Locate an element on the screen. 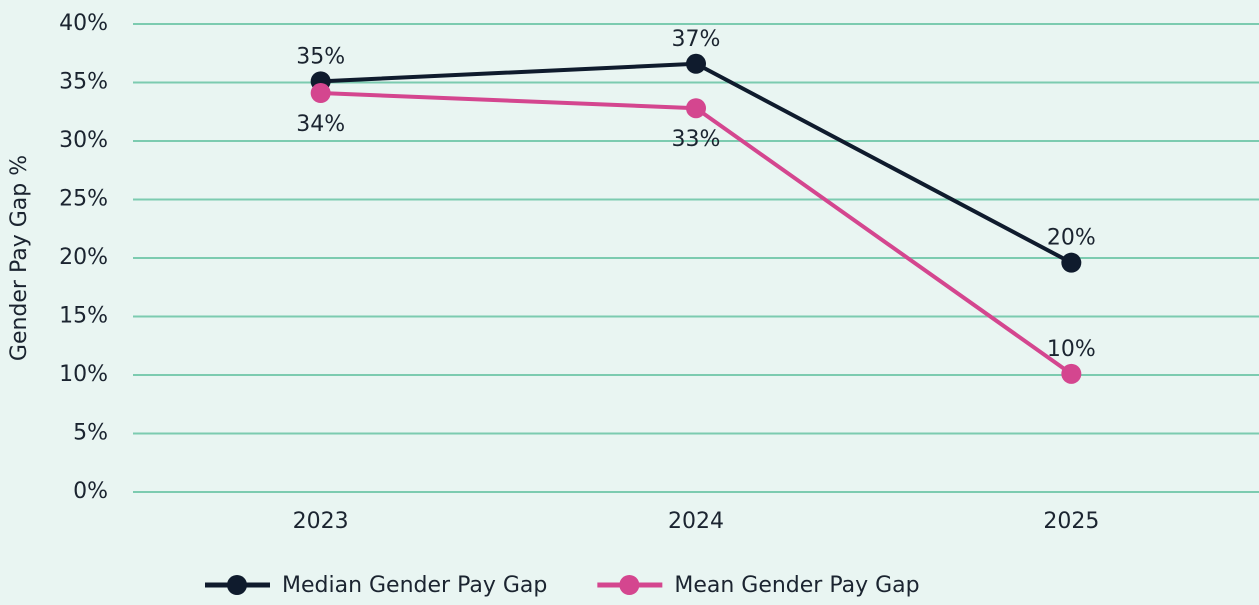 This screenshot has width=1259, height=605. y-tick-label: 15% is located at coordinates (83, 316).